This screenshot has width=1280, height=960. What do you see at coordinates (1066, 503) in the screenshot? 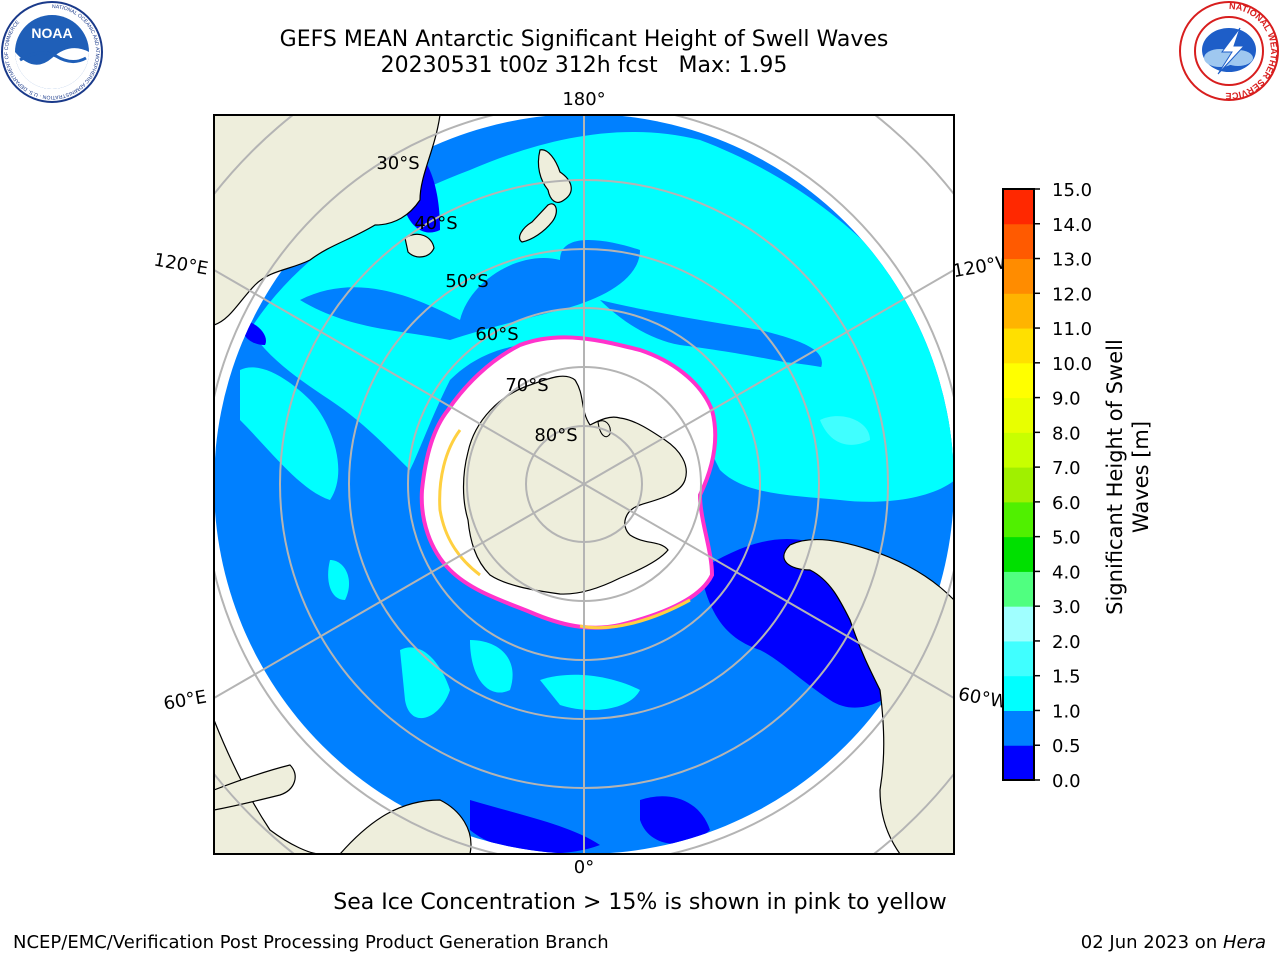
I see `colorbar-tick-label: 6.0` at bounding box center [1066, 503].